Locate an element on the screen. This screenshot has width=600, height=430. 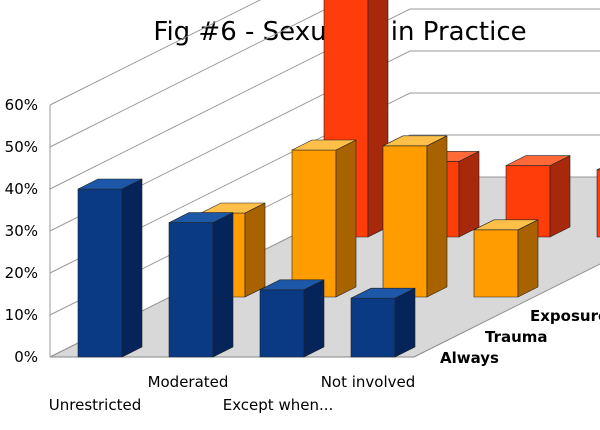
x-category-label: Unrestricted is located at coordinates (95, 405).